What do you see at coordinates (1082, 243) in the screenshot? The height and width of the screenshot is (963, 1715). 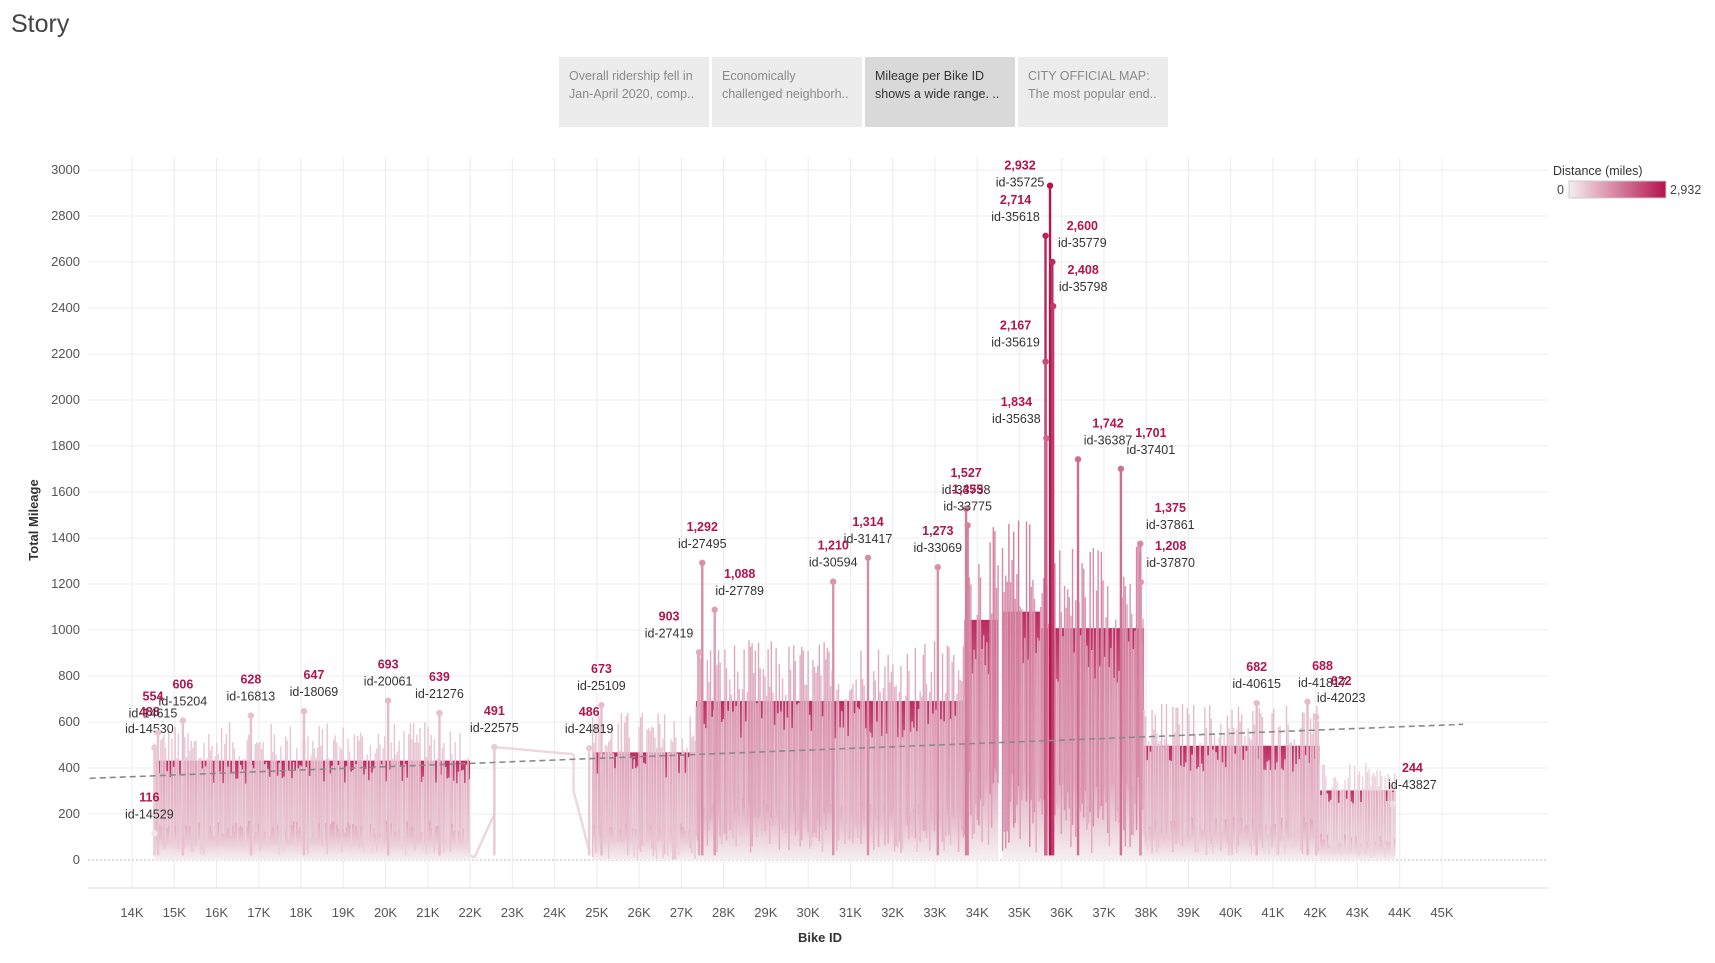 I see `annotation-id: id-35779` at bounding box center [1082, 243].